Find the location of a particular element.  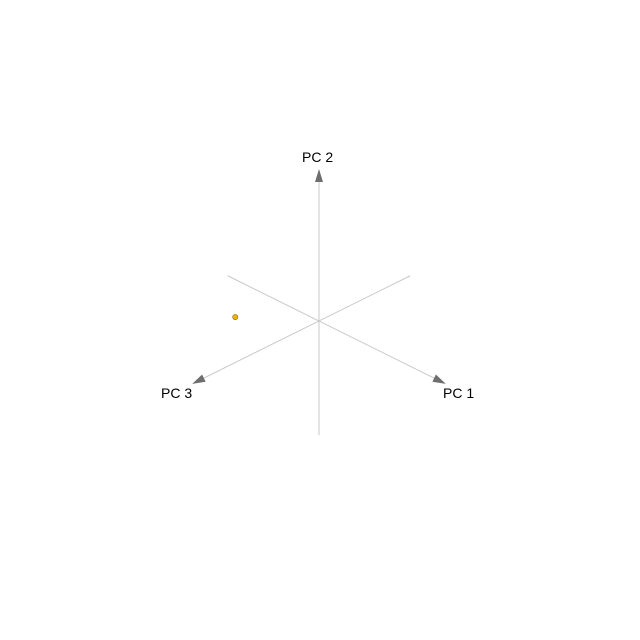

axis-label-pc1: PC 1 is located at coordinates (458, 393).